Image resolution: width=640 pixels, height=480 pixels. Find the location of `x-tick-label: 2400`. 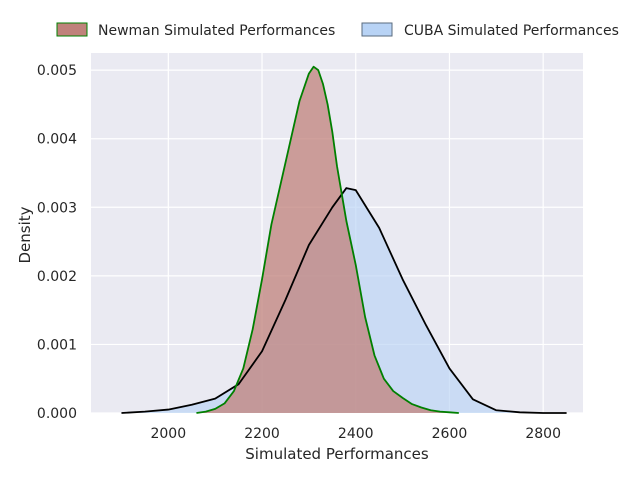

x-tick-label: 2400 is located at coordinates (356, 434).